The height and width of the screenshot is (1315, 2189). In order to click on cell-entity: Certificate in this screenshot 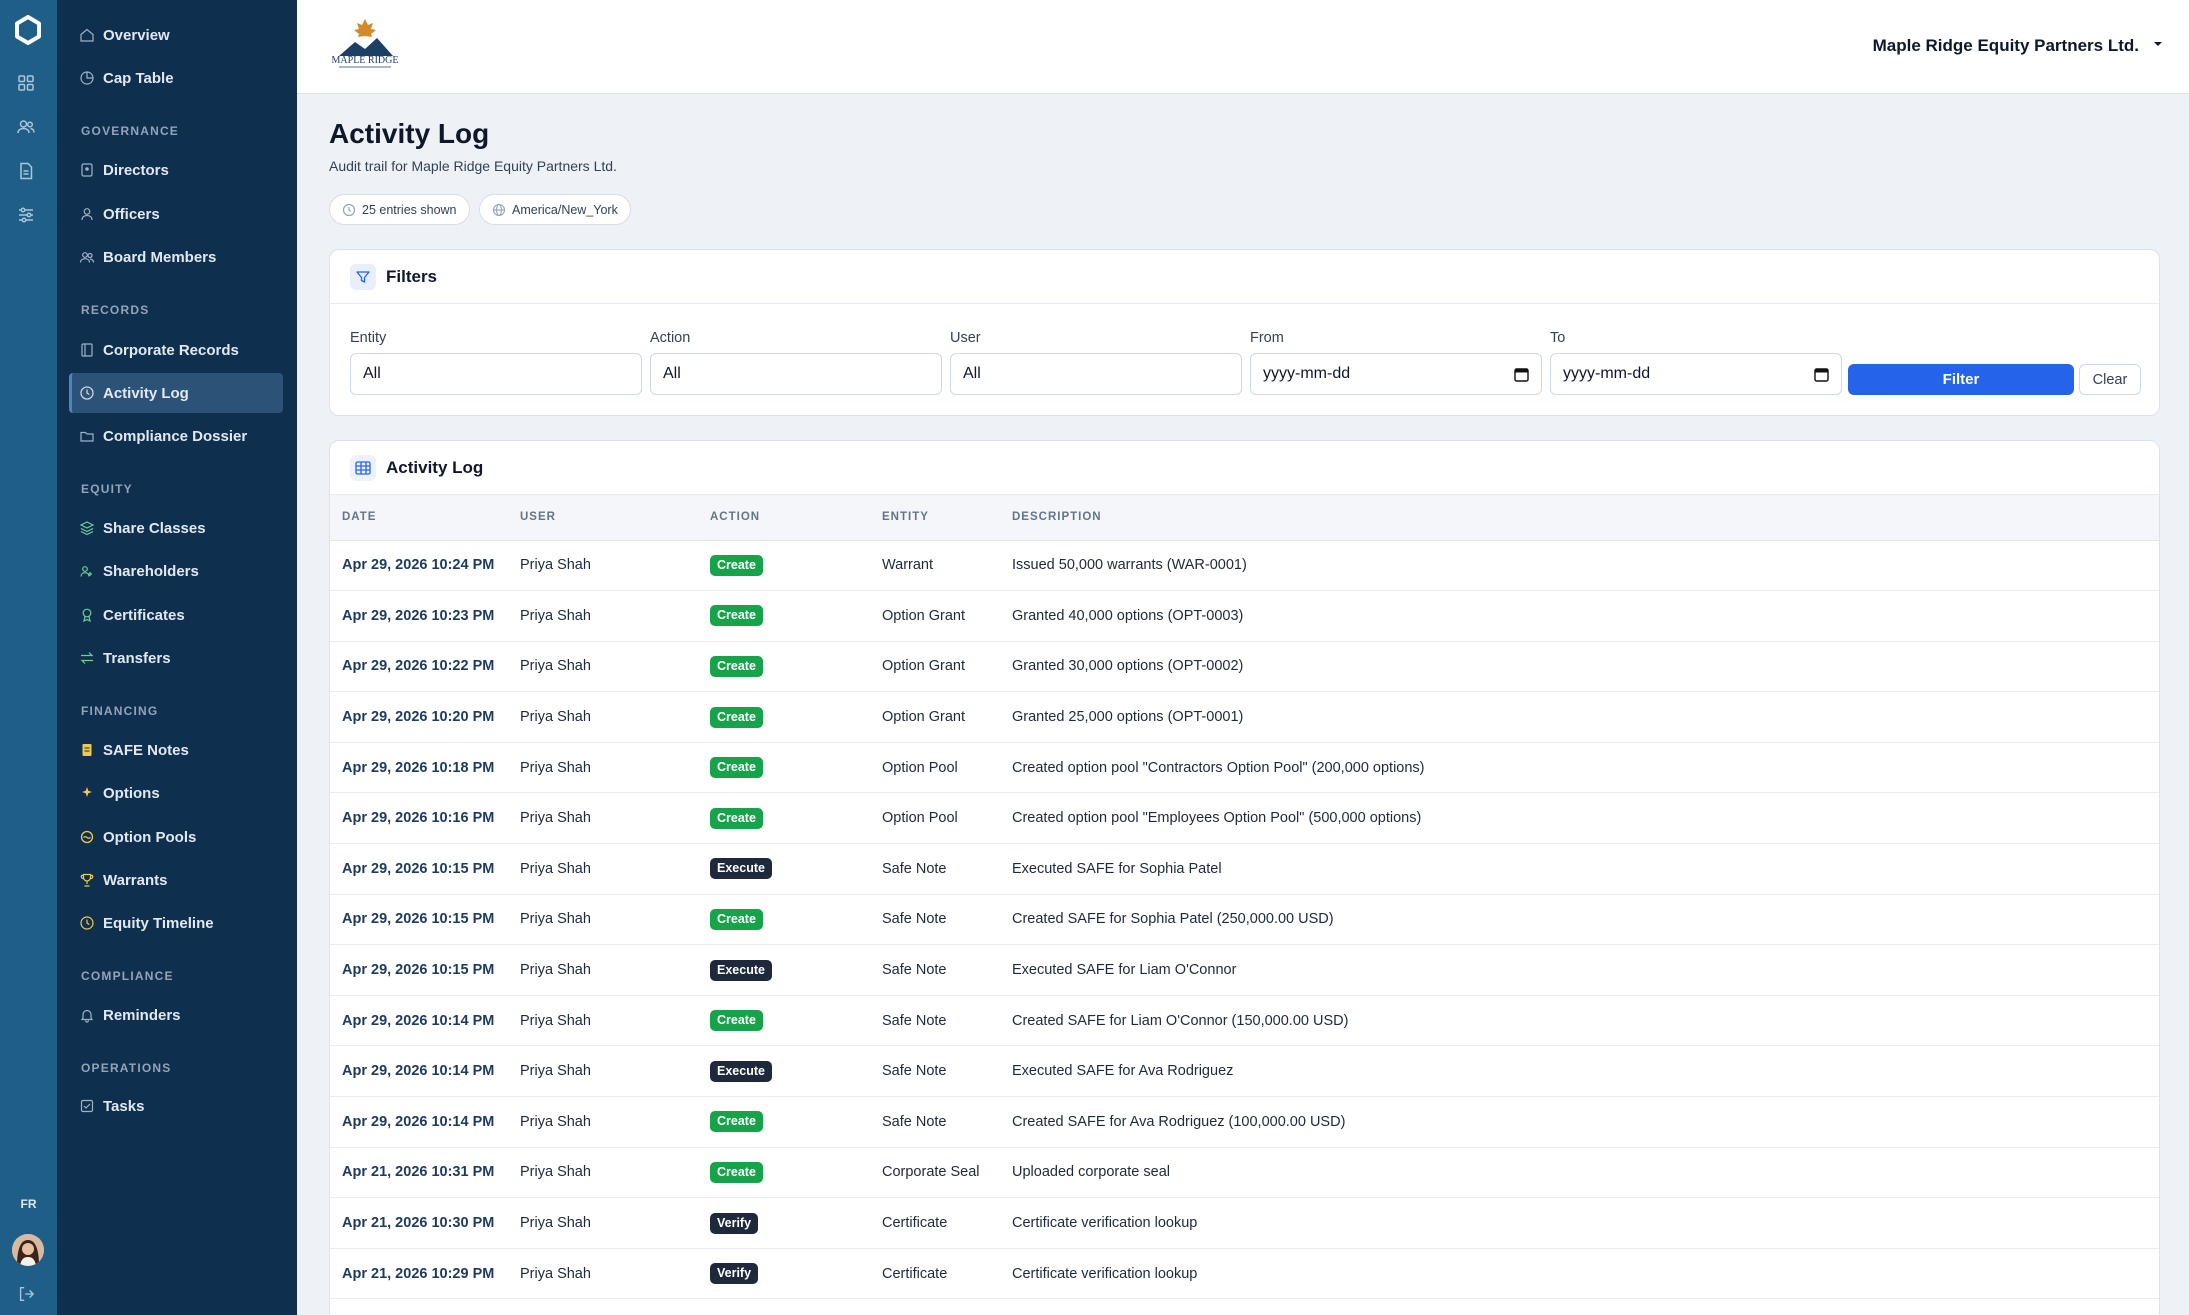, I will do `click(915, 1273)`.